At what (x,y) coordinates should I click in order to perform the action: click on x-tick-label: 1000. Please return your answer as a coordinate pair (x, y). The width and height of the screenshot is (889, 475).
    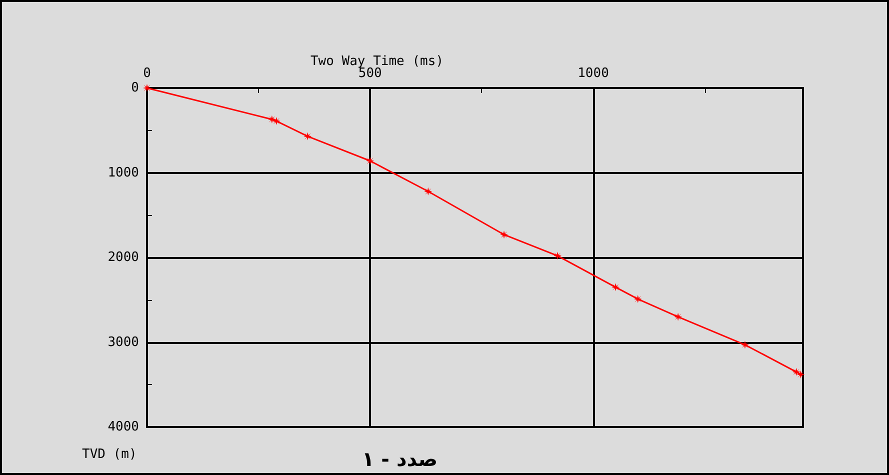
    Looking at the image, I should click on (593, 73).